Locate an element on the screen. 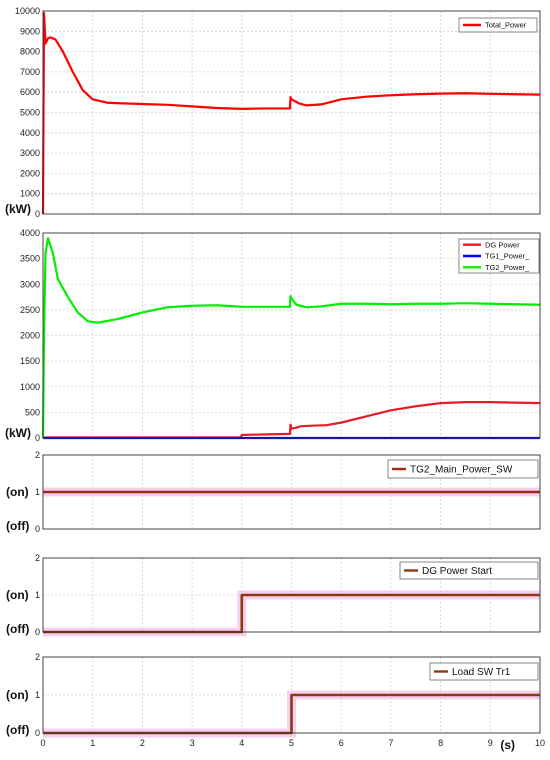  legend: DG Power Start is located at coordinates (469, 570).